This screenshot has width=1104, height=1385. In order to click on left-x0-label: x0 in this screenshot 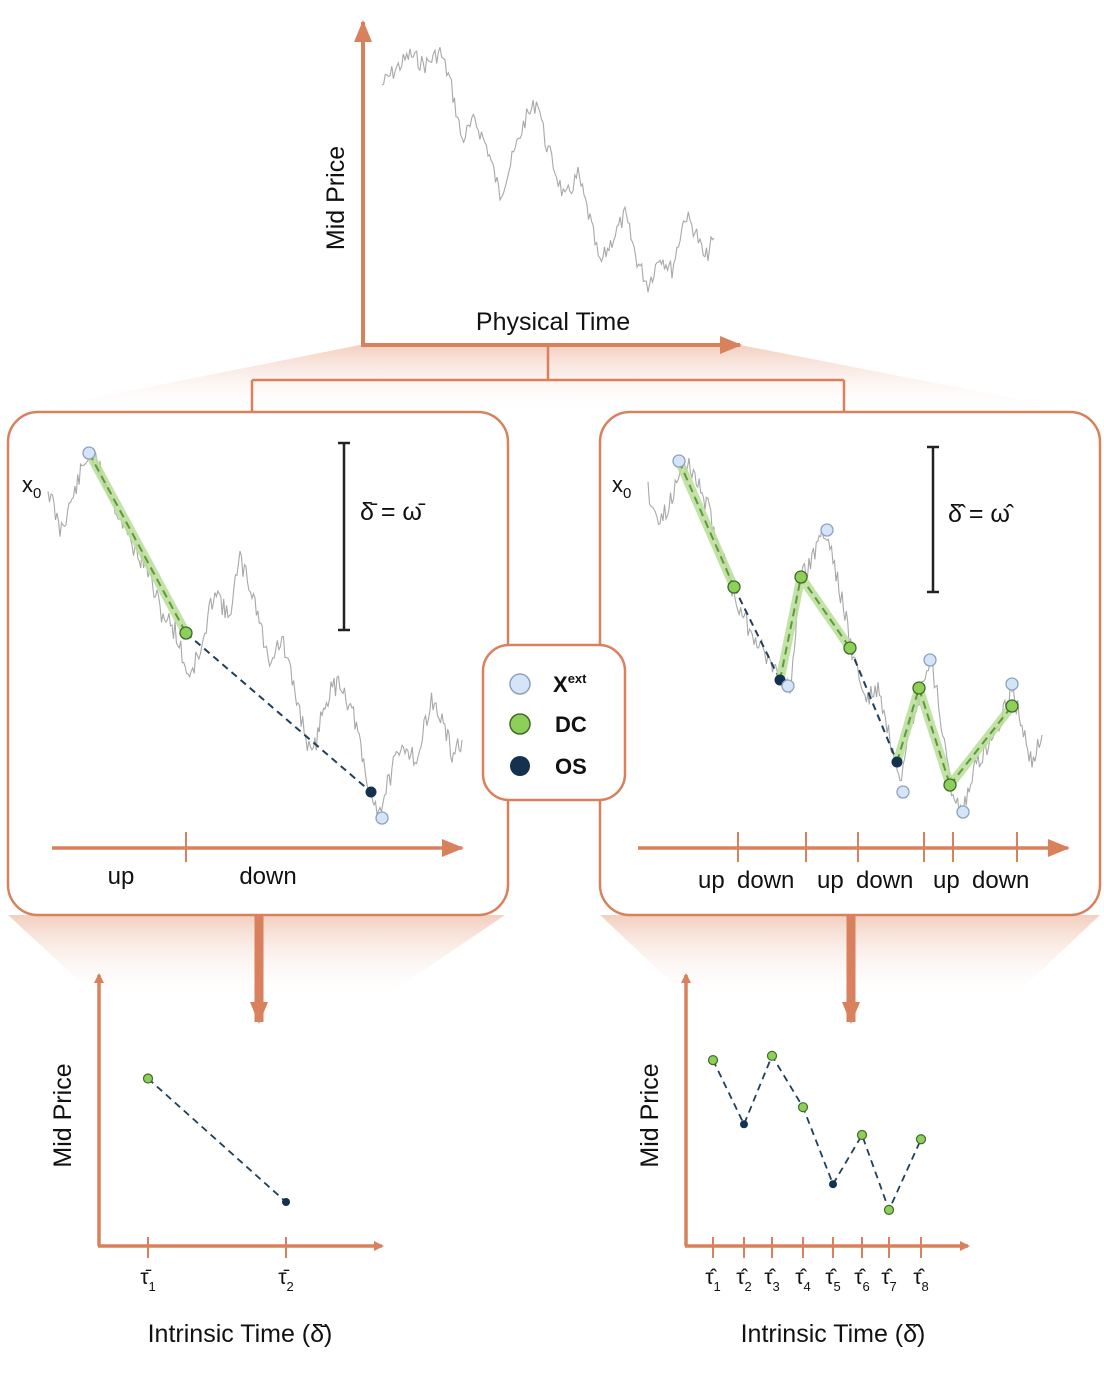, I will do `click(31, 487)`.